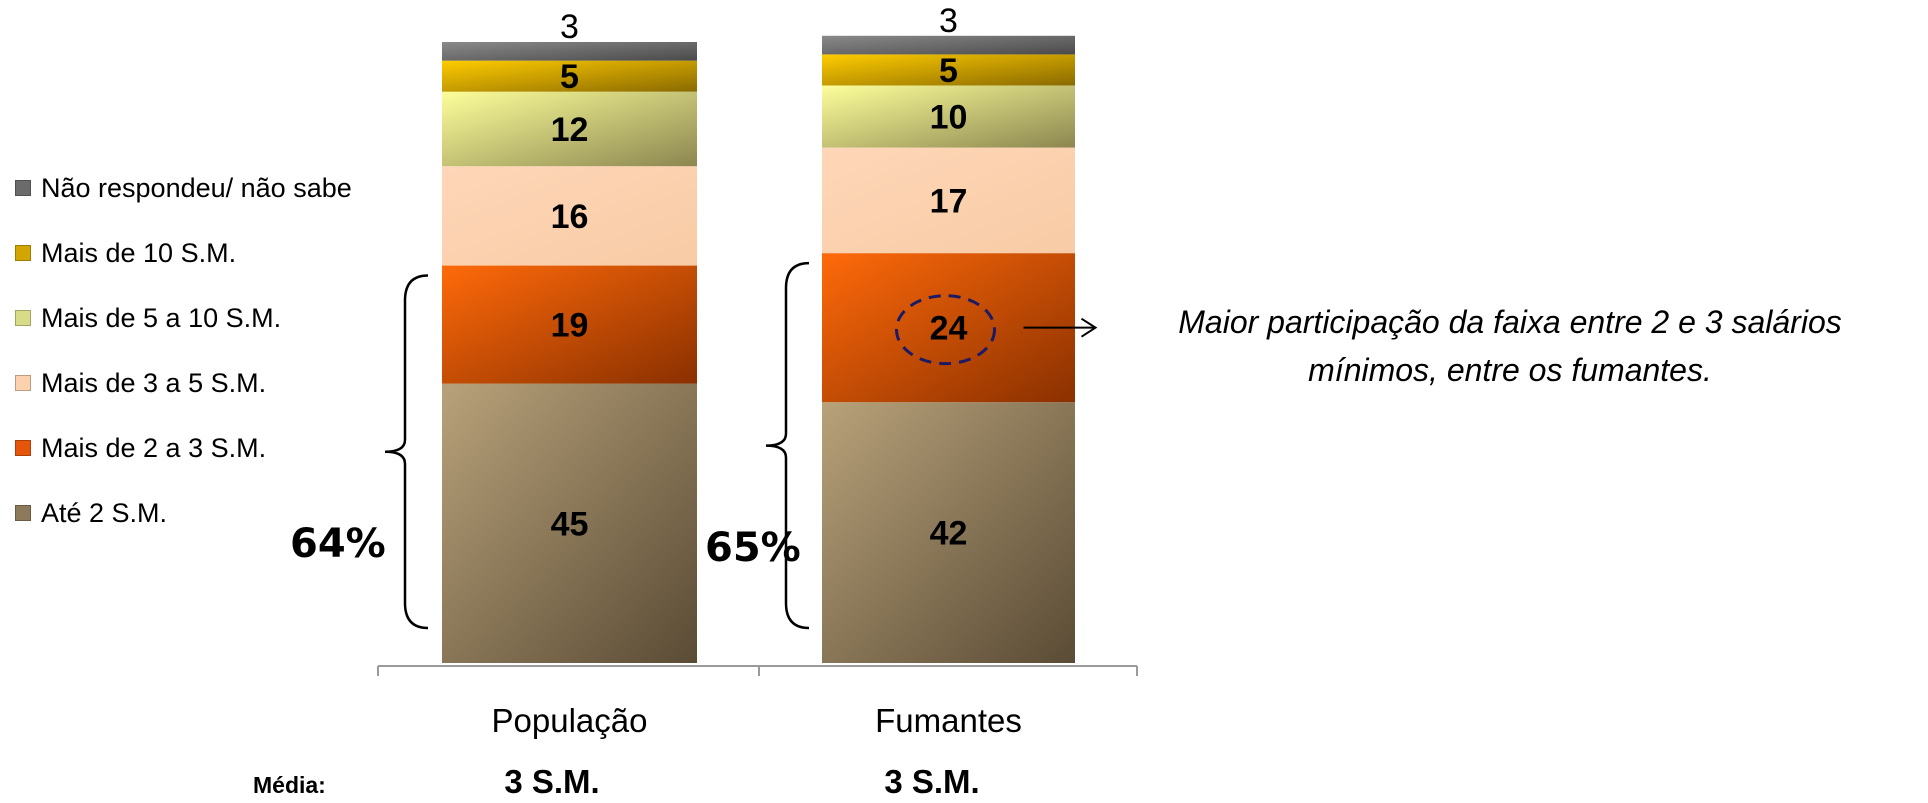 The image size is (1928, 803). What do you see at coordinates (338, 544) in the screenshot?
I see `bracket-label-populacao: 64%` at bounding box center [338, 544].